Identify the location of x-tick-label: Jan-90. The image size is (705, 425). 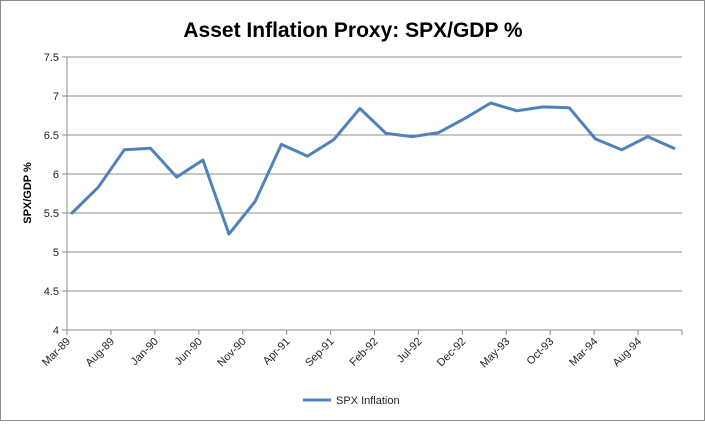
(145, 352).